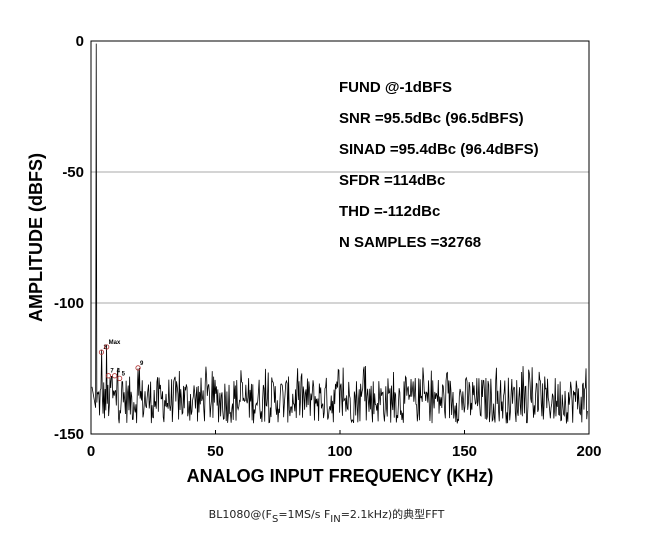  Describe the element at coordinates (240, 514) in the screenshot. I see `caption-prefix: BL1080@(F` at that location.